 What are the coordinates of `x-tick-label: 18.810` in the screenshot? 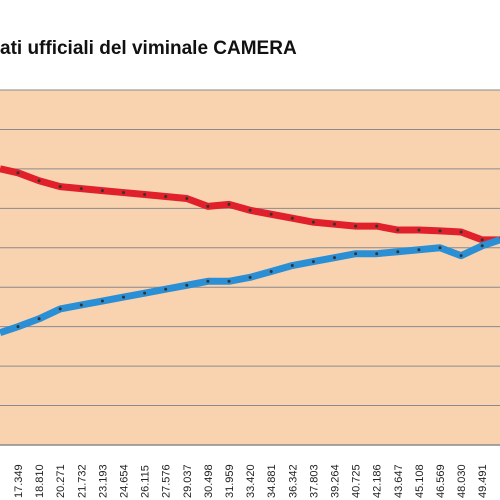 It's located at (40, 481).